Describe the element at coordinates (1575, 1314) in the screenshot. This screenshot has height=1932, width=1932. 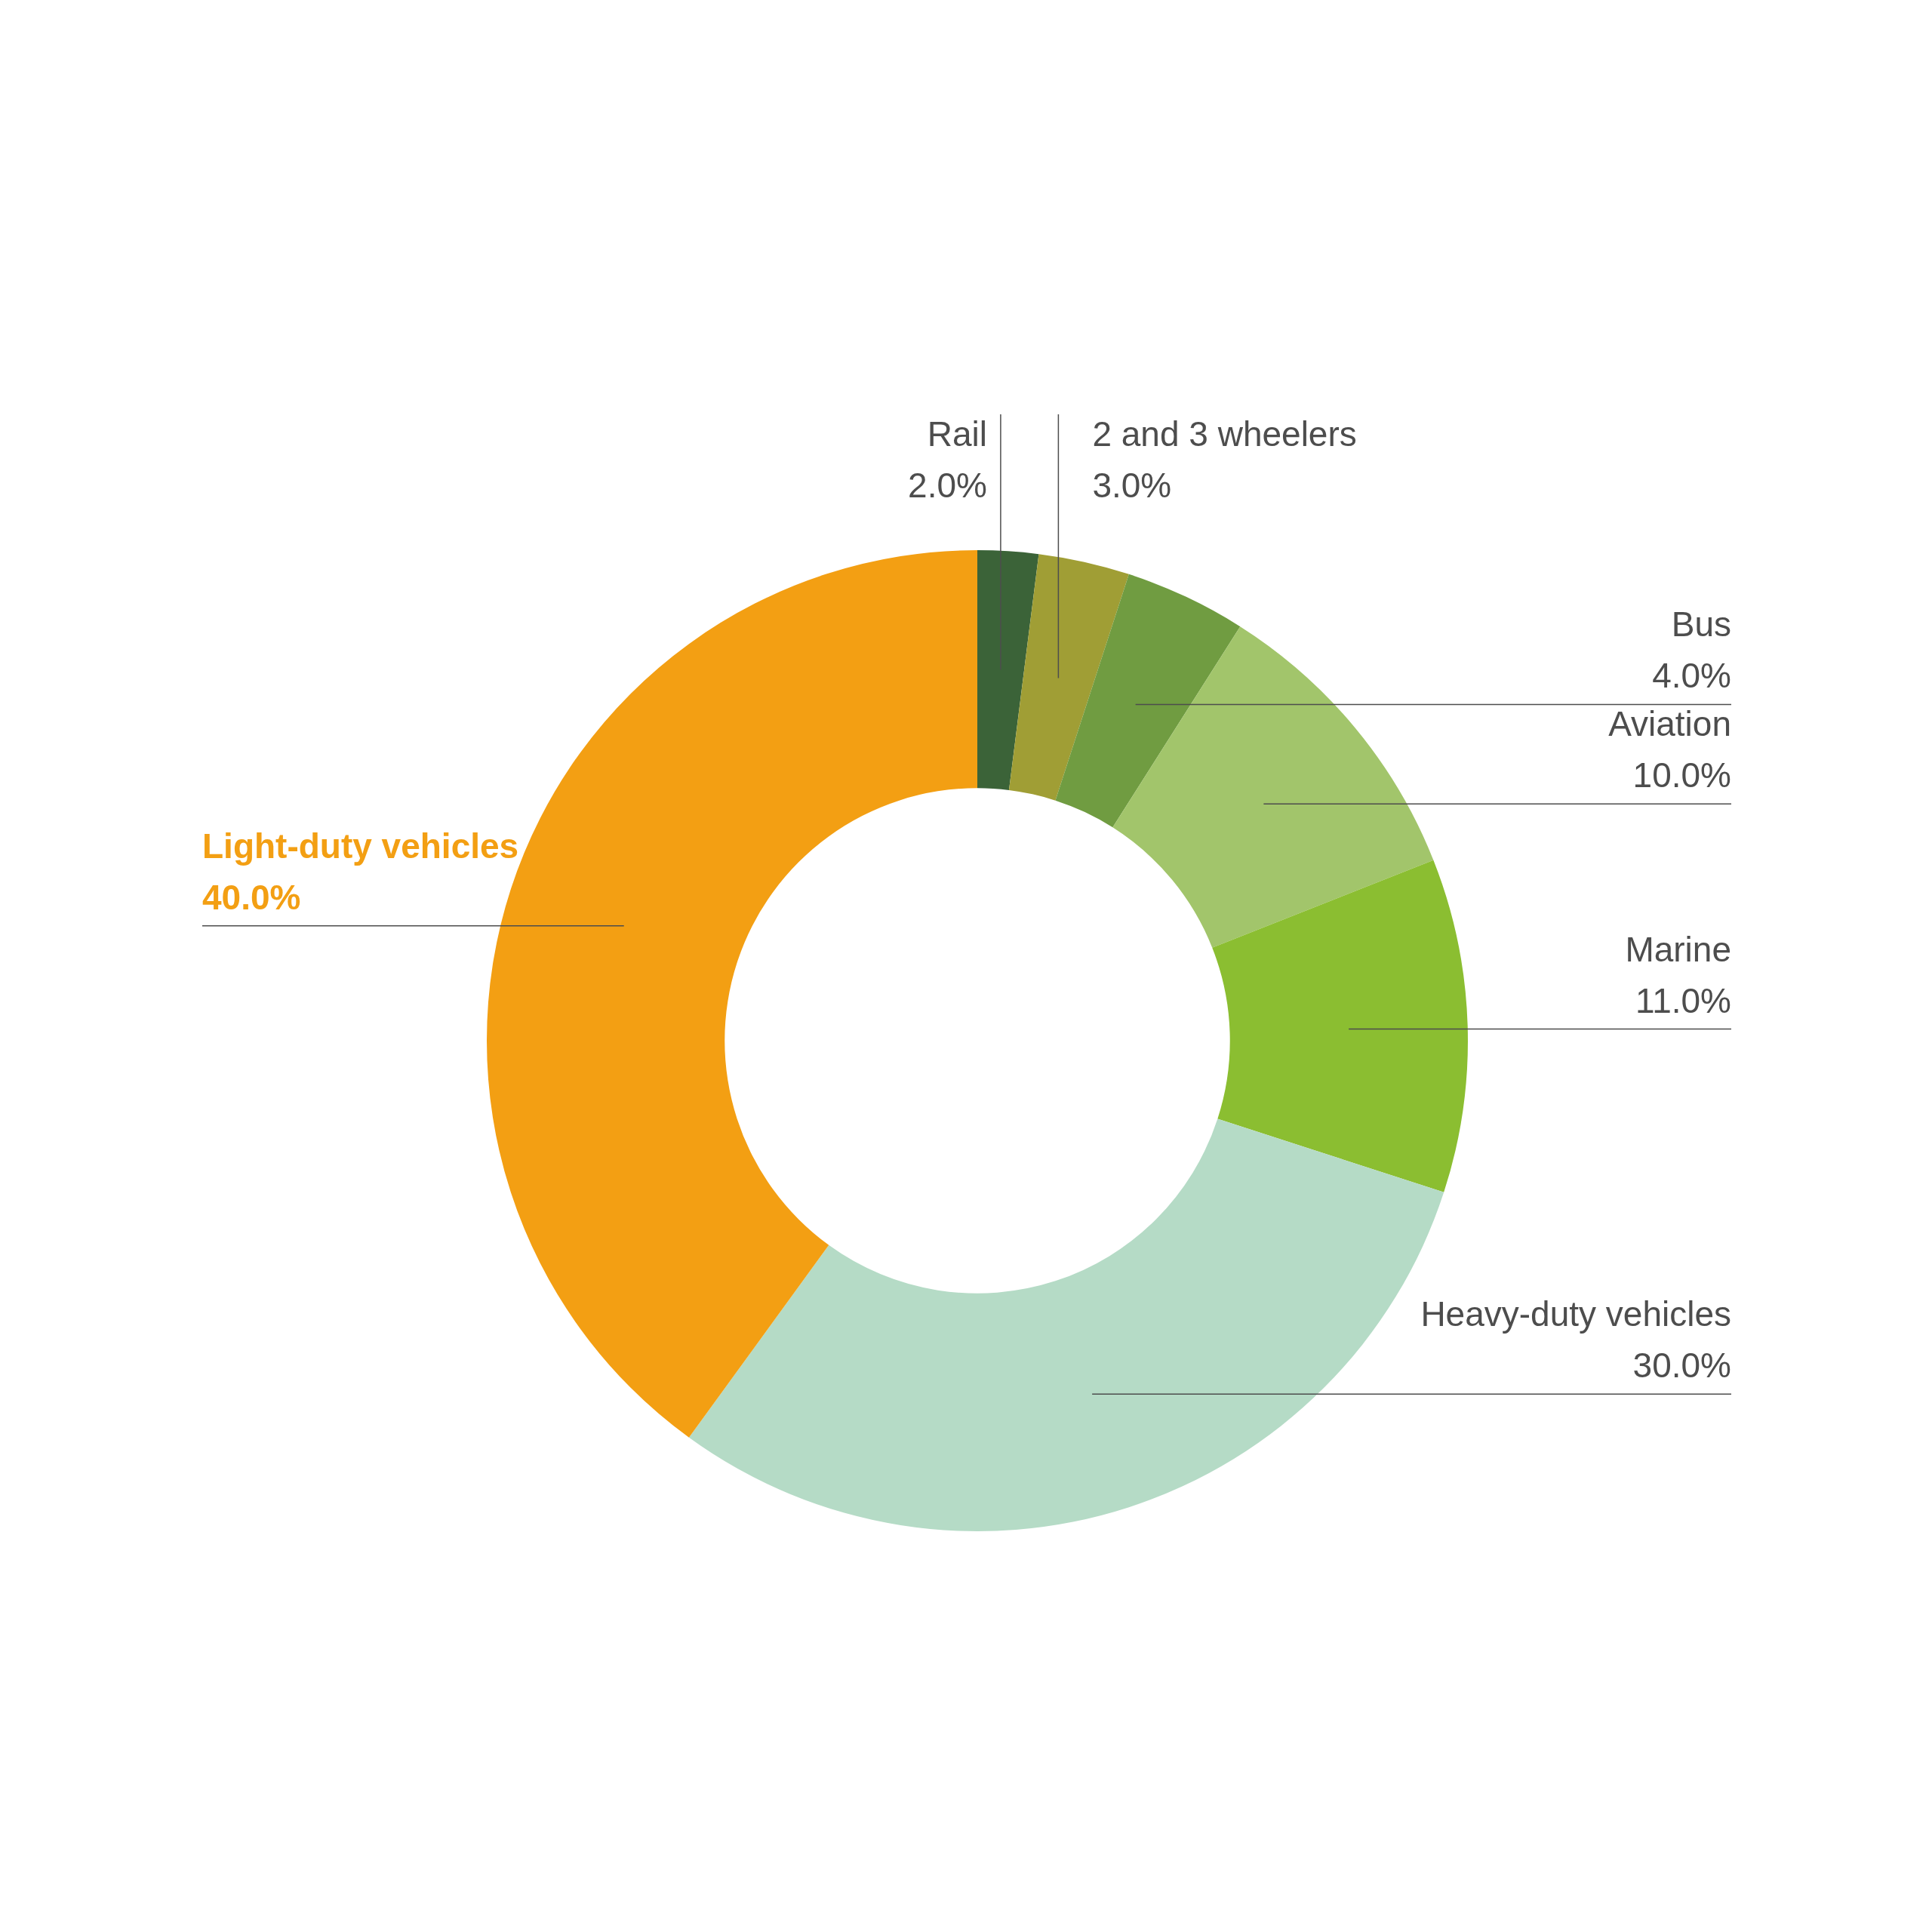
I see `slice-label: Heavy-duty vehicles` at that location.